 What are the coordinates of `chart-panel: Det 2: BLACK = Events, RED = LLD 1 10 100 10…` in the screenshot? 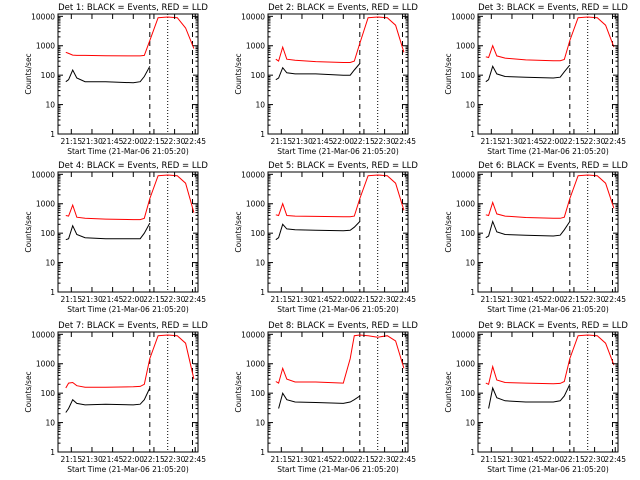 It's located at (326, 79).